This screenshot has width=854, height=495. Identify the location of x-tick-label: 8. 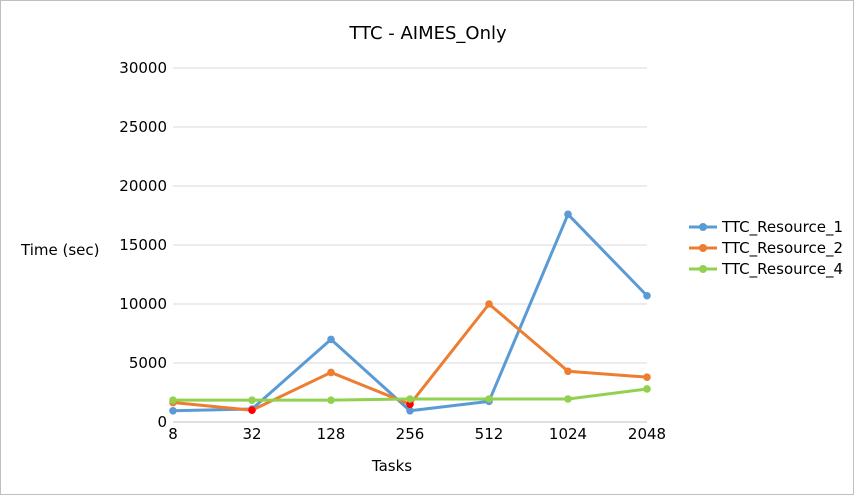
(173, 434).